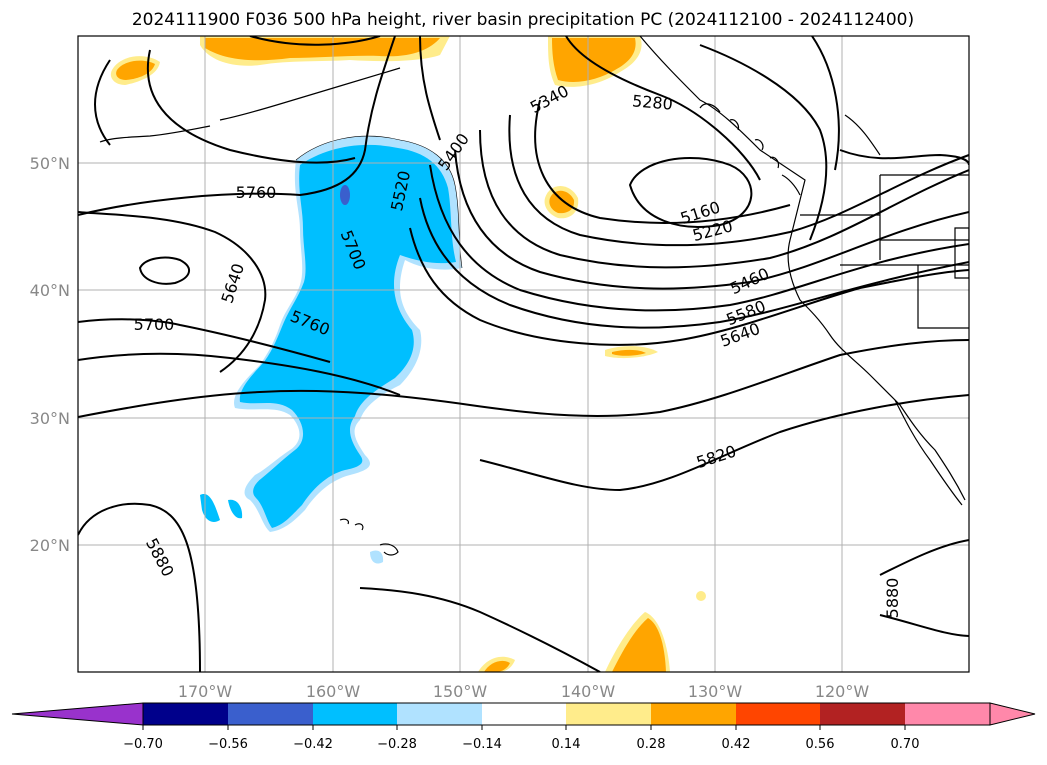 Image resolution: width=1047 pixels, height=765 pixels. I want to click on lon-label-140w: 140°W, so click(588, 691).